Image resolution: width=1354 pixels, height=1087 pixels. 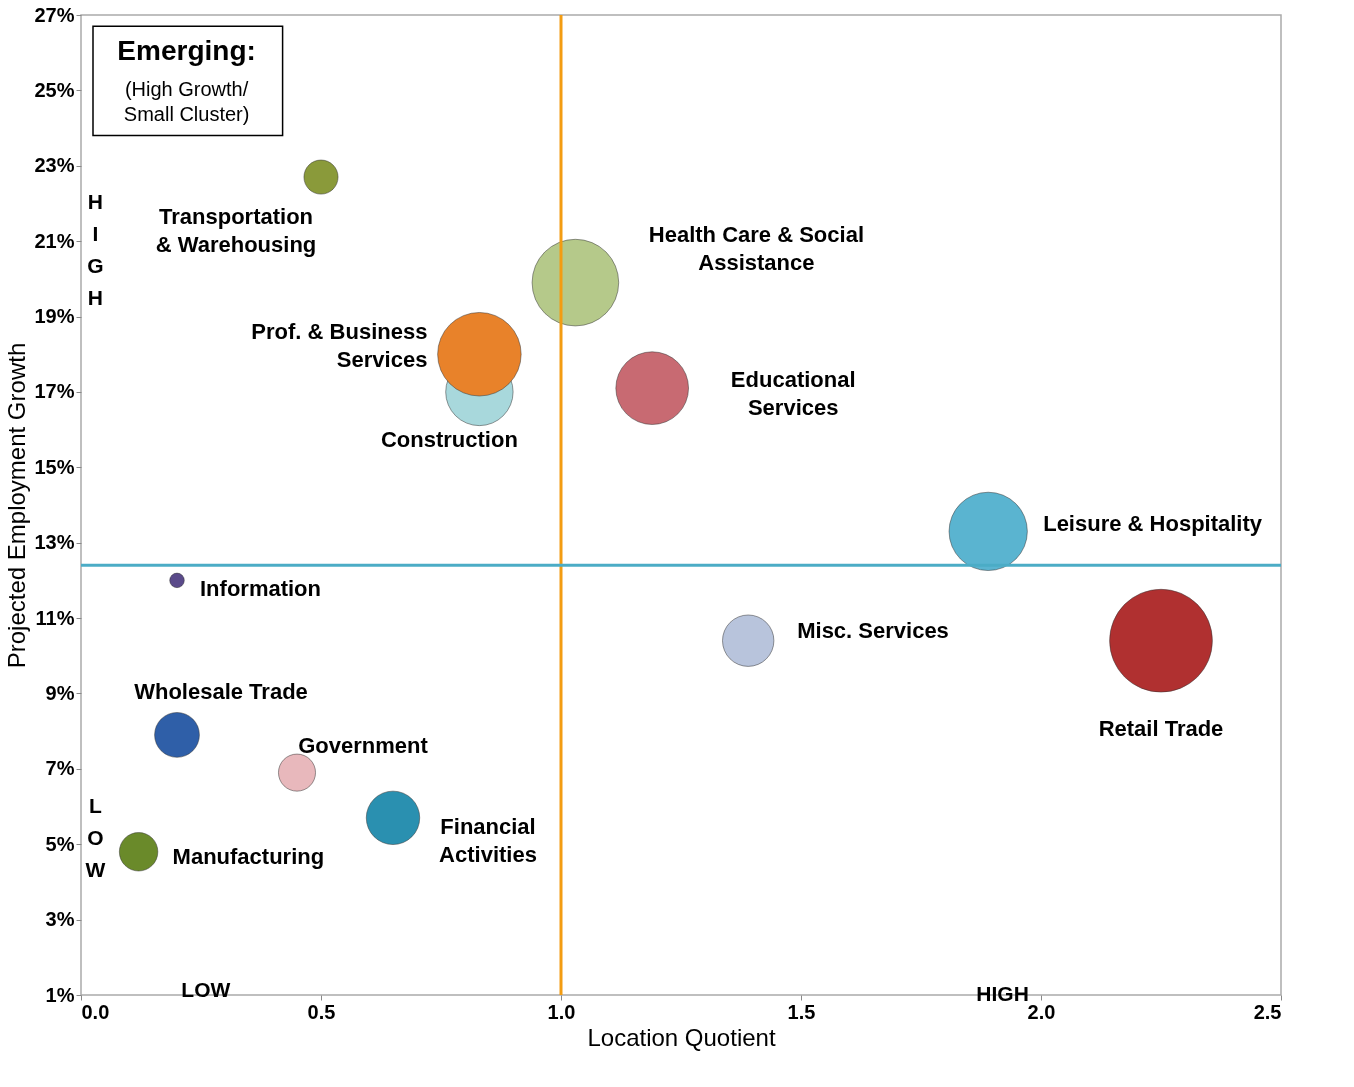 What do you see at coordinates (54, 240) in the screenshot?
I see `y-tick-label: 21%` at bounding box center [54, 240].